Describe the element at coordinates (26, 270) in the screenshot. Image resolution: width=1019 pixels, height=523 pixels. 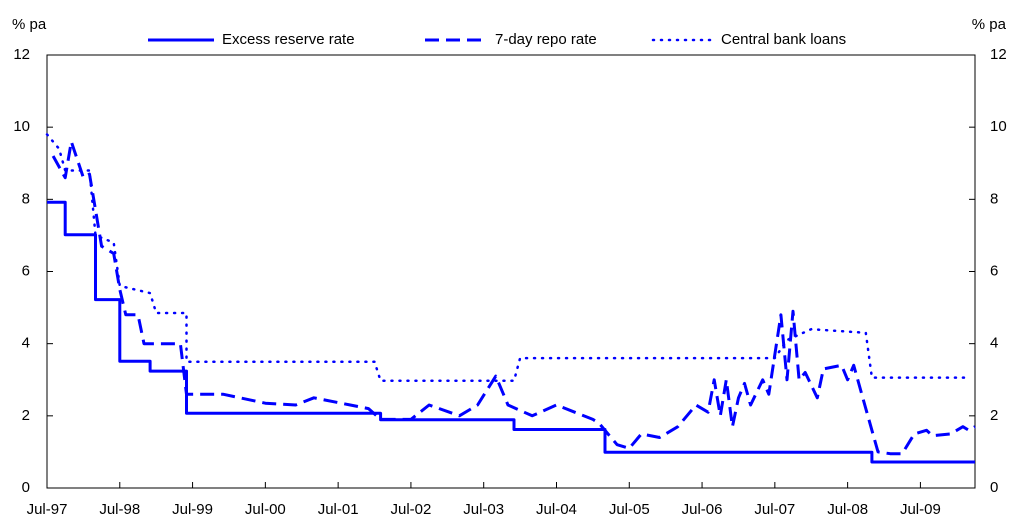
I see `y-tick-label: 6` at that location.